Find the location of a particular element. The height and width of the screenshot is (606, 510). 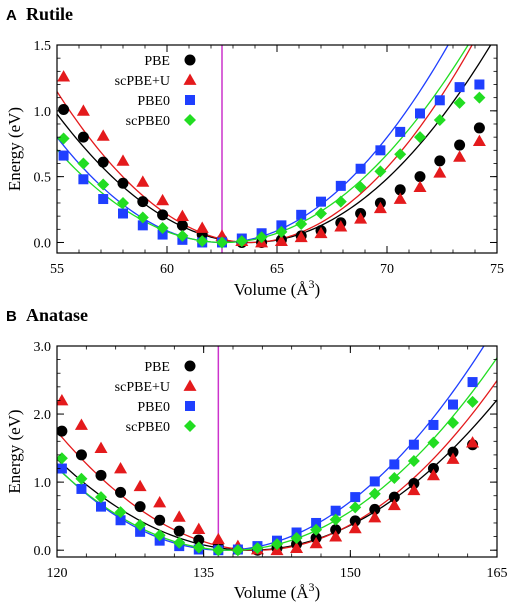

legend-marker-pbe is located at coordinates (190, 60).